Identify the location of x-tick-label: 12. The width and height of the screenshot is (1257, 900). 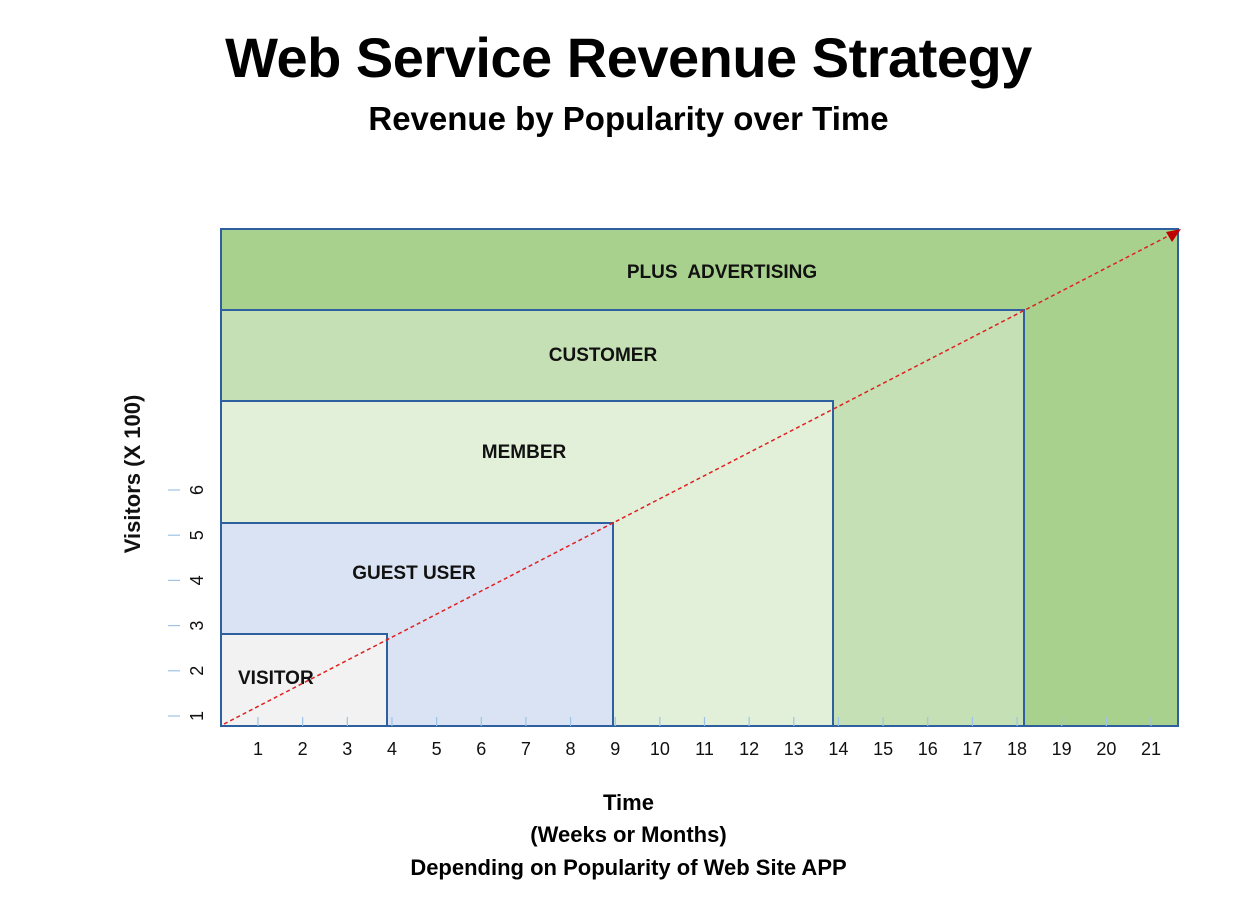
(749, 749).